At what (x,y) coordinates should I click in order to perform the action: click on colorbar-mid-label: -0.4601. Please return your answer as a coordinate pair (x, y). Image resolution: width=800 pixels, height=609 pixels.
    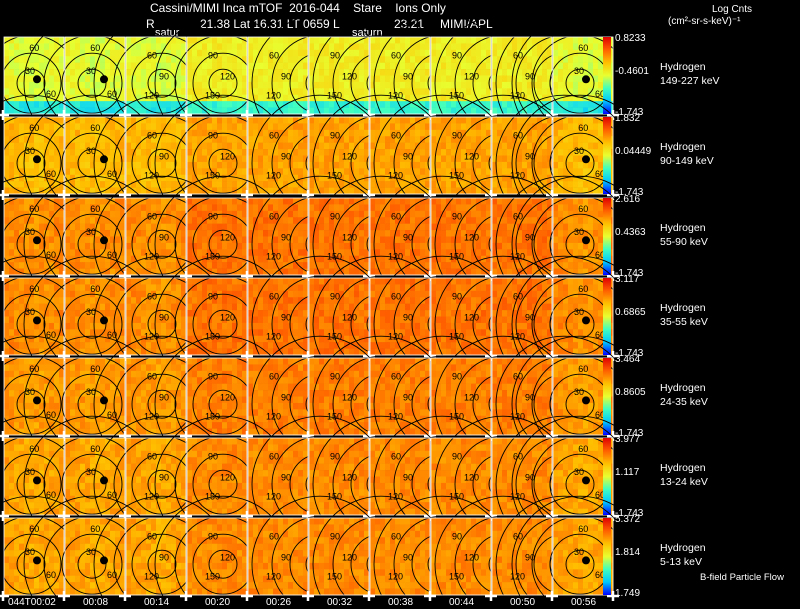
    Looking at the image, I should click on (632, 71).